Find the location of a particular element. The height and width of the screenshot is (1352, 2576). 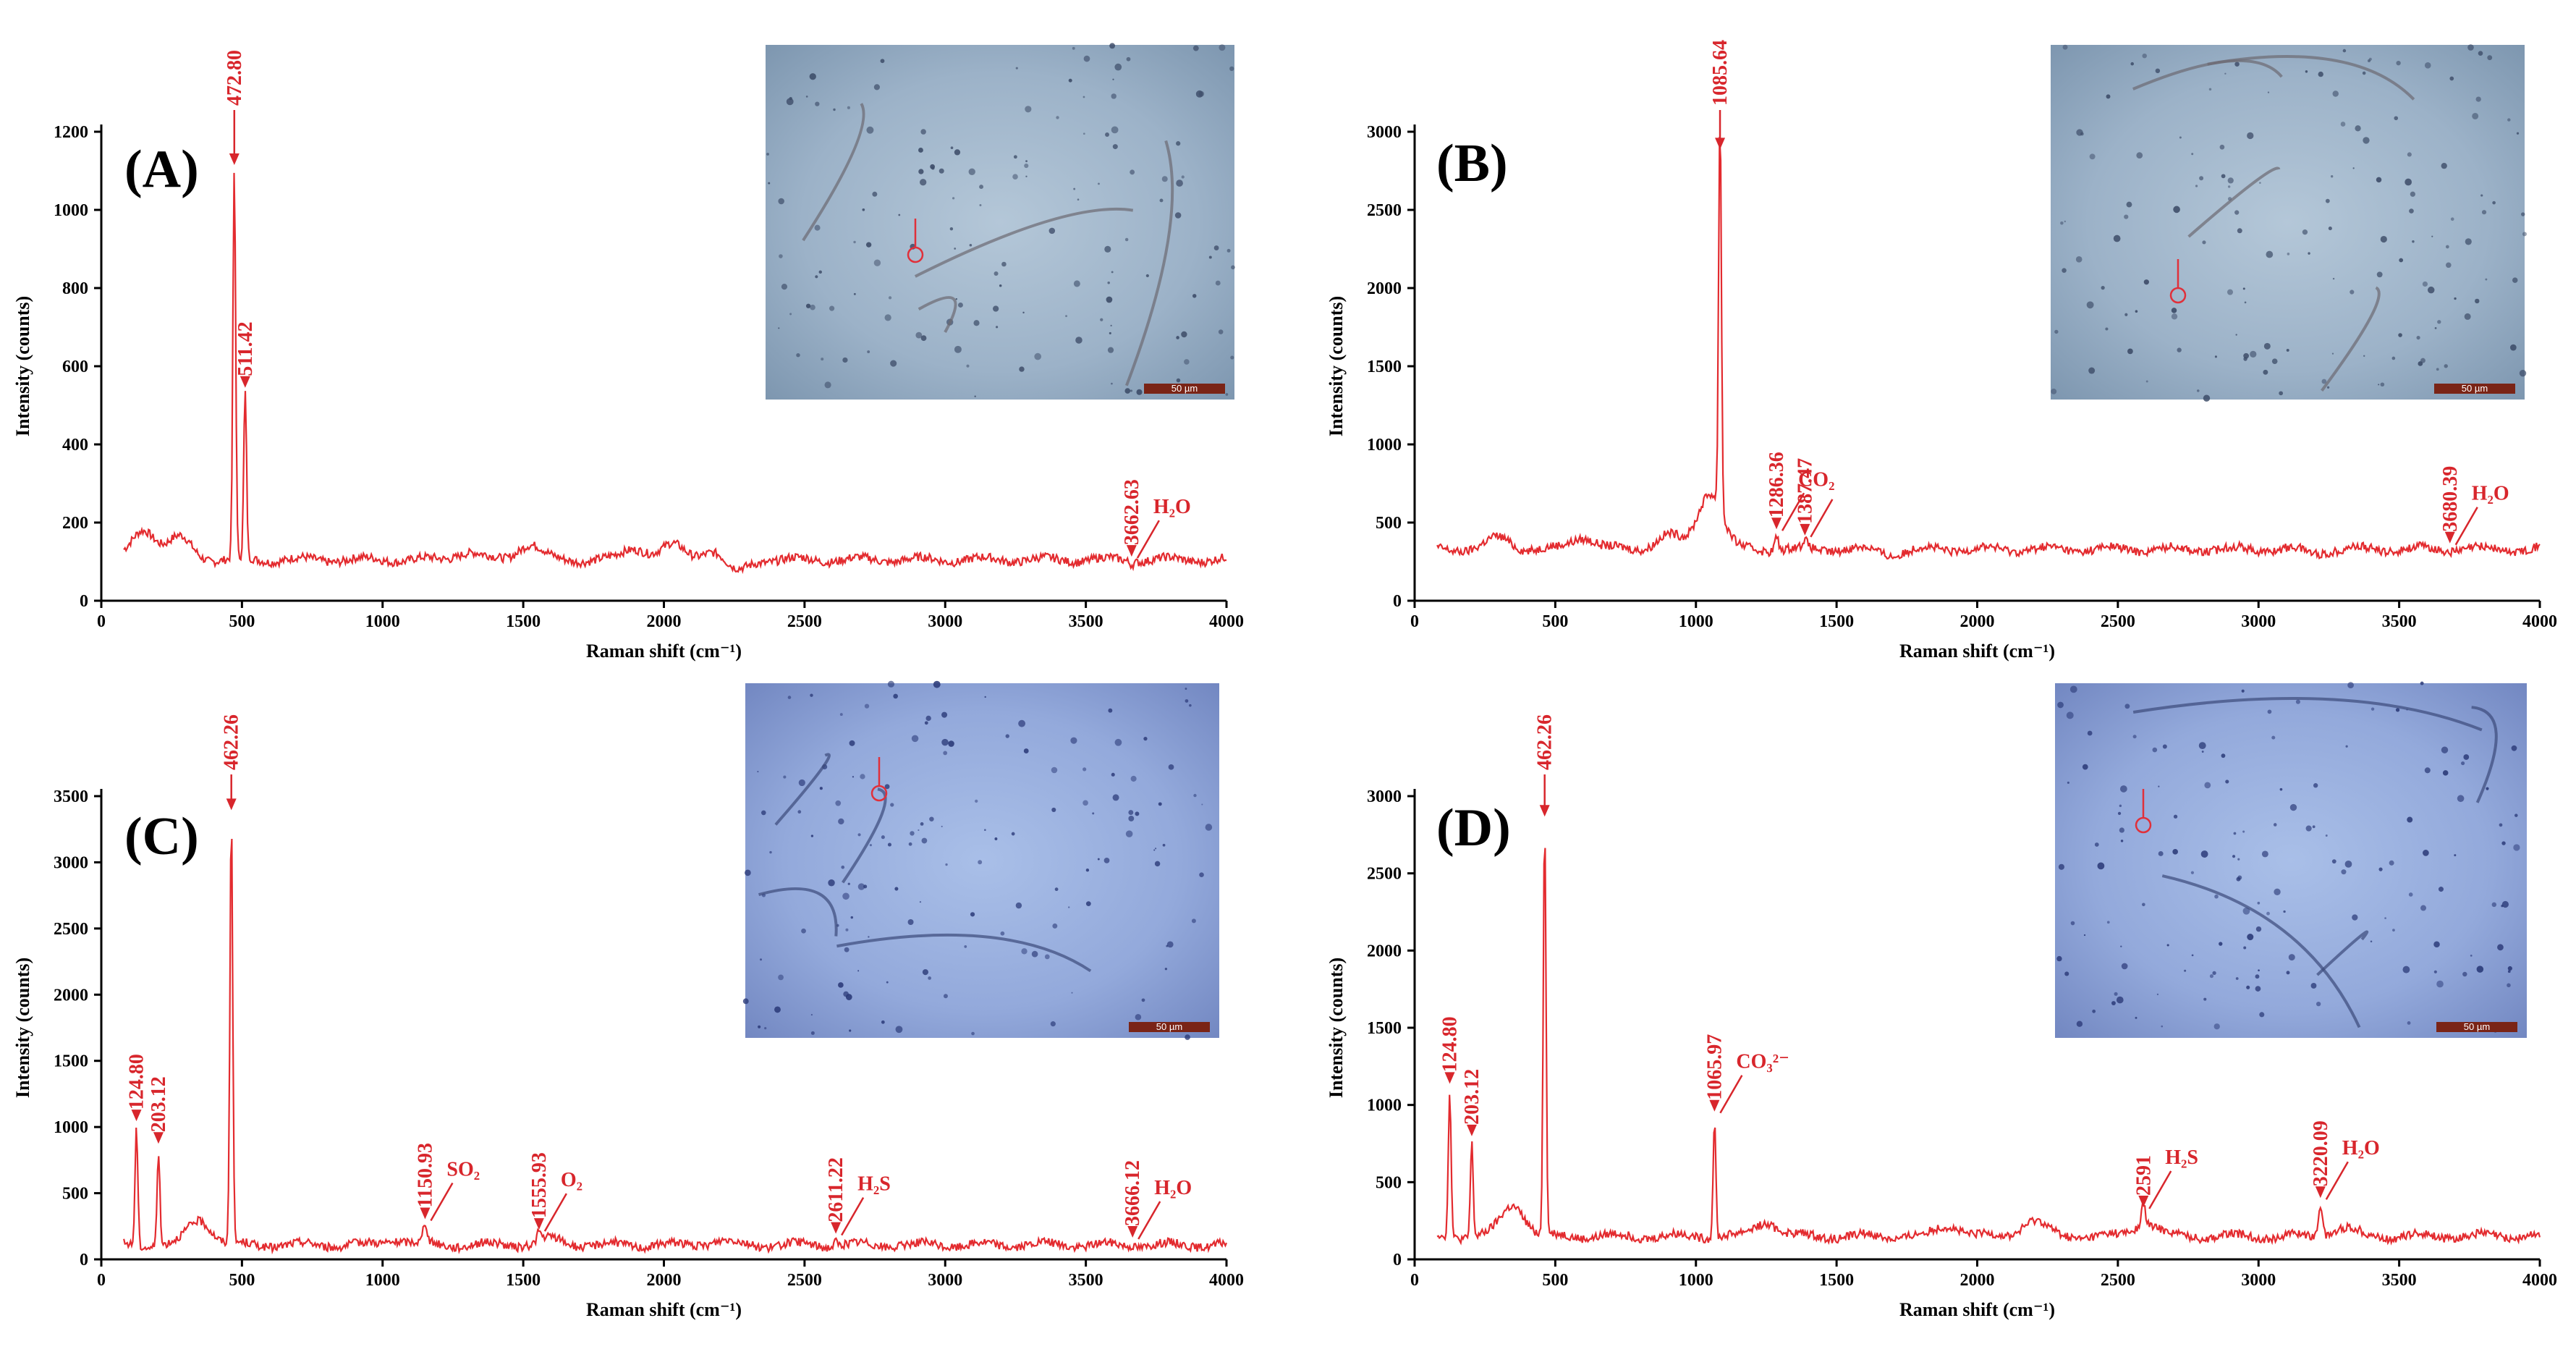

peak-label: 1555.93 is located at coordinates (539, 1185).